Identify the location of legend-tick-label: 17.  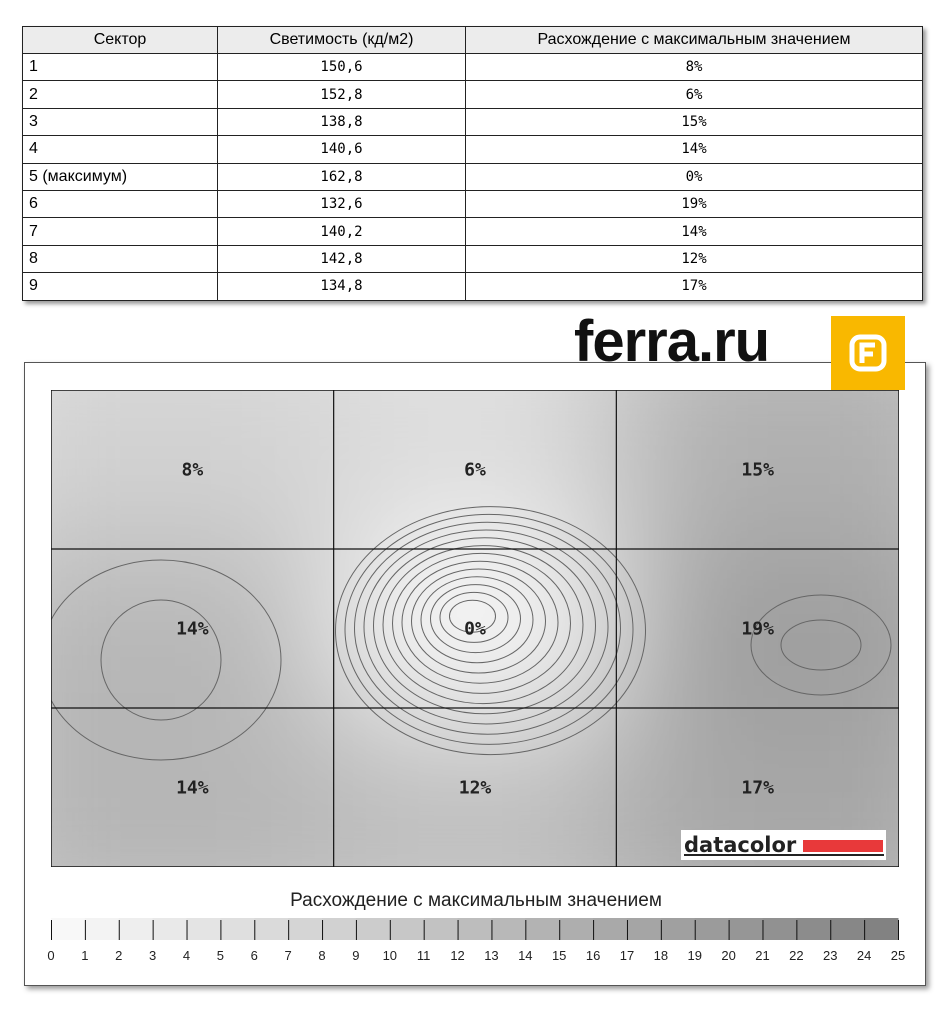
(627, 955).